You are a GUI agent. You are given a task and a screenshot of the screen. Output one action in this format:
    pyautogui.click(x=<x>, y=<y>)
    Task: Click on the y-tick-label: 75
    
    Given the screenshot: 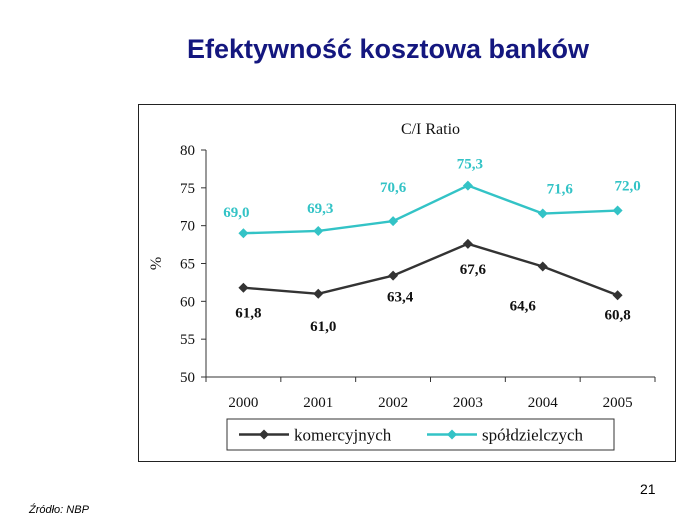 What is the action you would take?
    pyautogui.click(x=187, y=189)
    